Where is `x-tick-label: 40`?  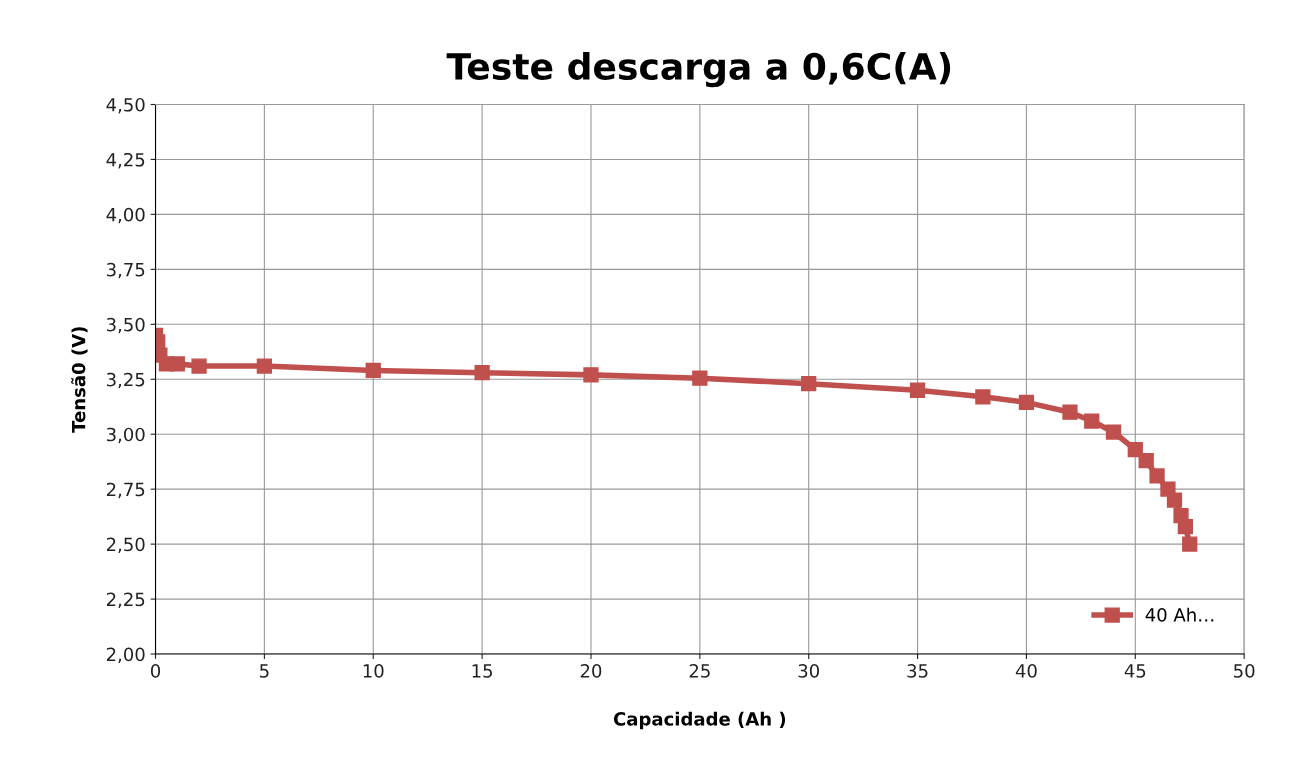
x-tick-label: 40 is located at coordinates (1026, 671).